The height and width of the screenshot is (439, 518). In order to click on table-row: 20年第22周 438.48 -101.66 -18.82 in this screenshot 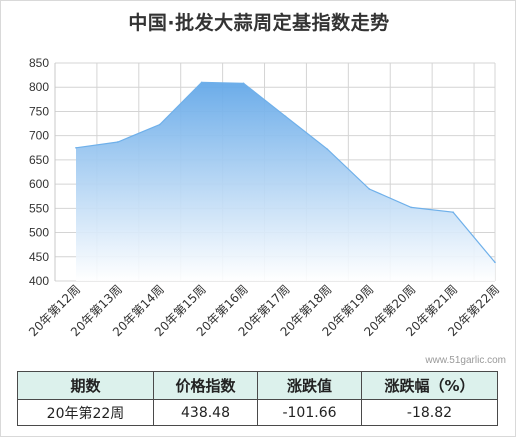, I will do `click(257, 412)`.